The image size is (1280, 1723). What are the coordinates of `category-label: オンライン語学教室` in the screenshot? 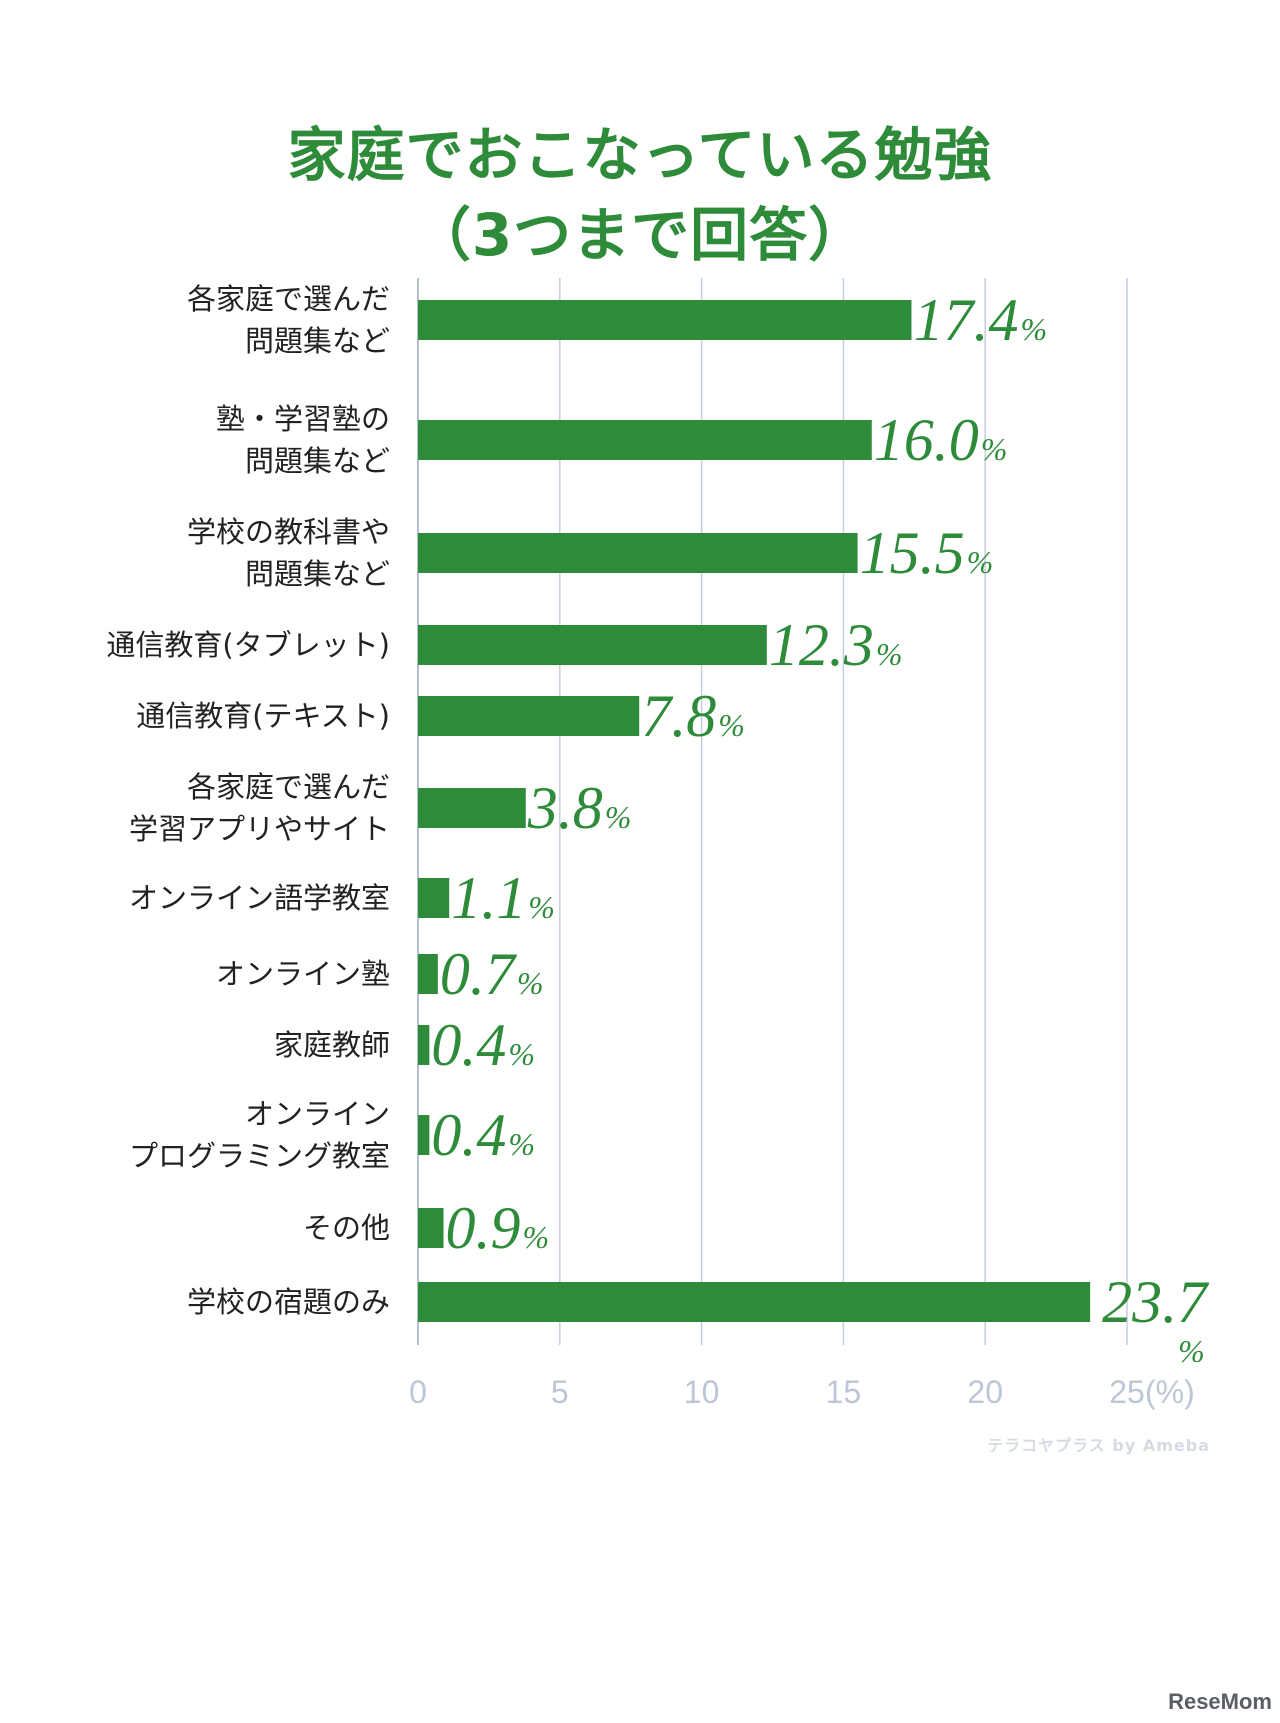 It's located at (259, 898).